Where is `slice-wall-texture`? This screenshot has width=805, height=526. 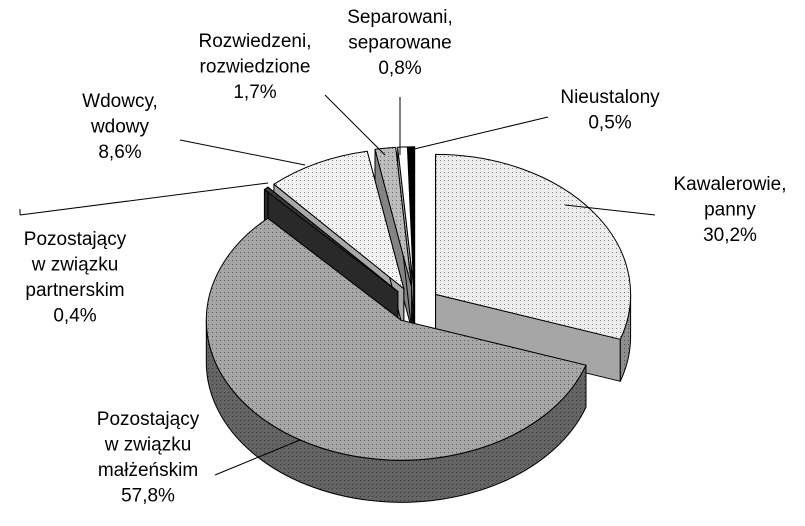 slice-wall-texture is located at coordinates (625, 338).